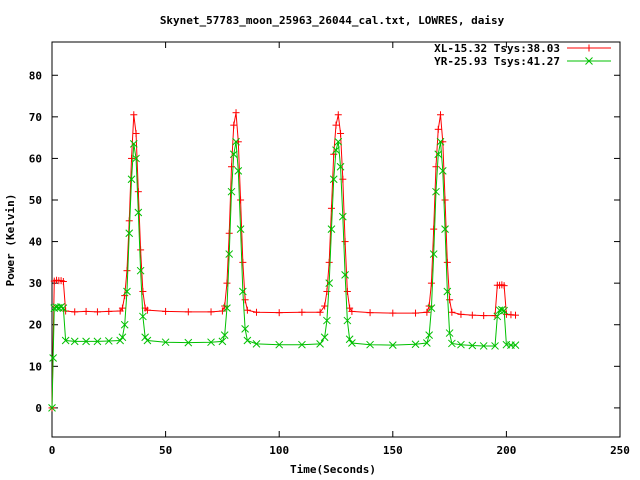  What do you see at coordinates (35, 283) in the screenshot?
I see `y-tick-label: 30` at bounding box center [35, 283].